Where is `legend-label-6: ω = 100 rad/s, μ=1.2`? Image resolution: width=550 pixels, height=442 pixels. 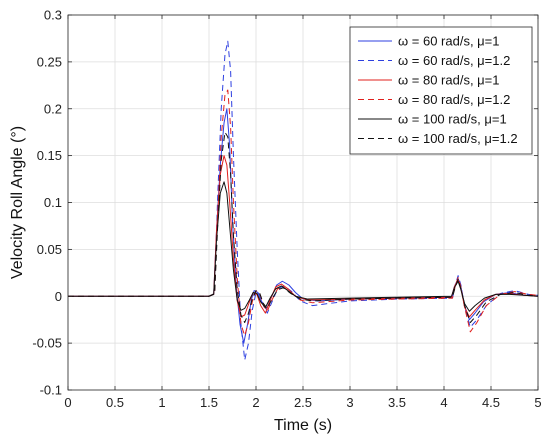 legend-label-6: ω = 100 rad/s, μ=1.2 is located at coordinates (458, 138).